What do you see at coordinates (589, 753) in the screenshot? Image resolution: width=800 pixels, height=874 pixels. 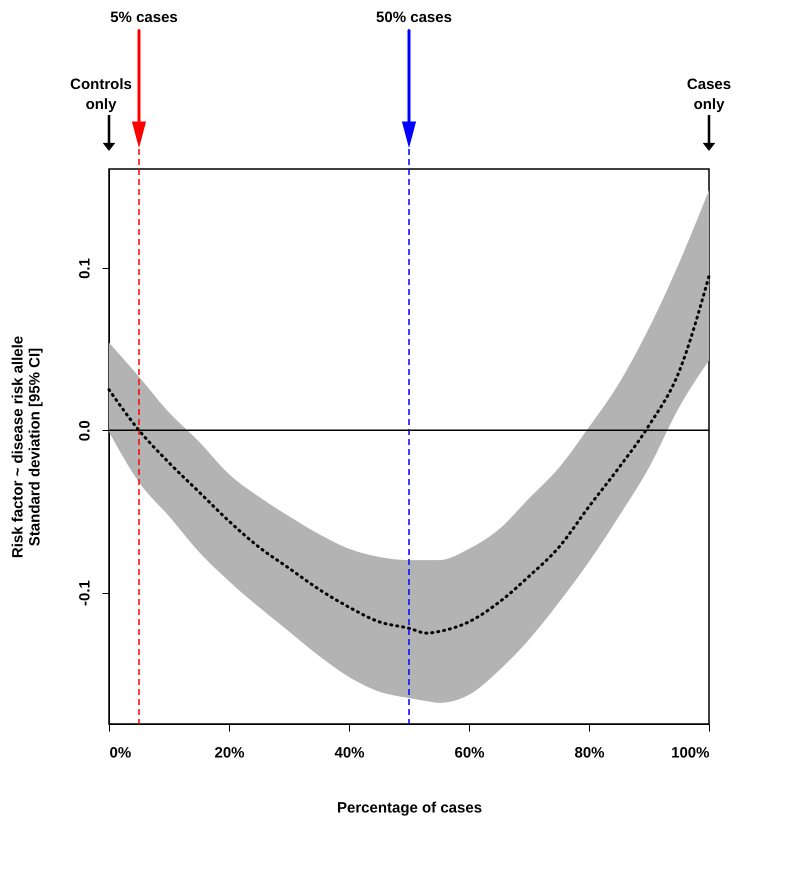 I see `x-tick-label: 80%` at bounding box center [589, 753].